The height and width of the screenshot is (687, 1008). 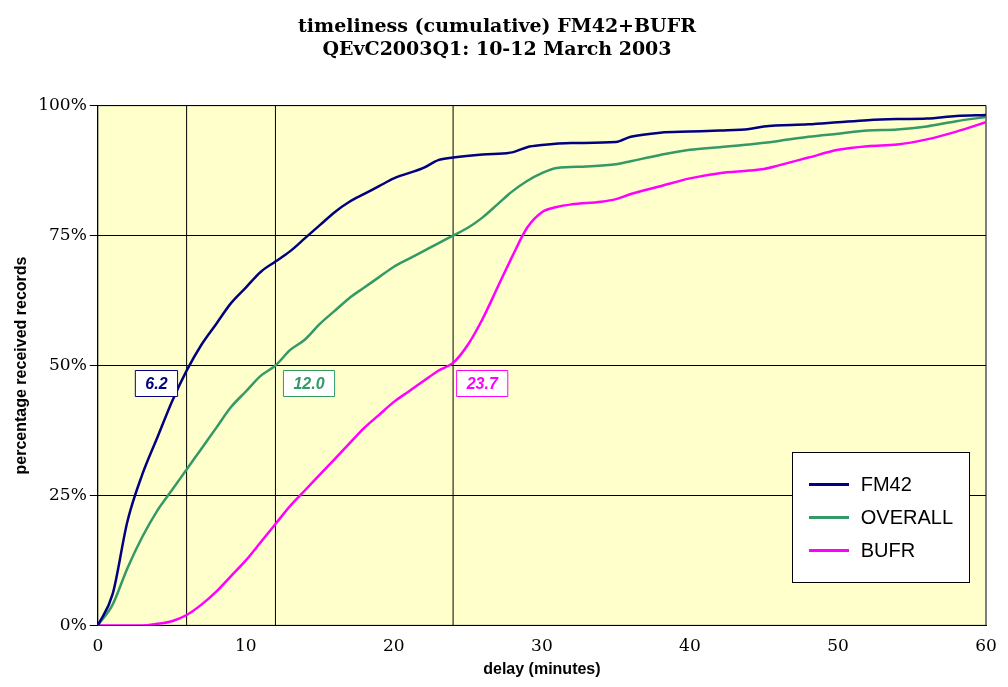 What do you see at coordinates (690, 645) in the screenshot?
I see `x-tick-label: 40` at bounding box center [690, 645].